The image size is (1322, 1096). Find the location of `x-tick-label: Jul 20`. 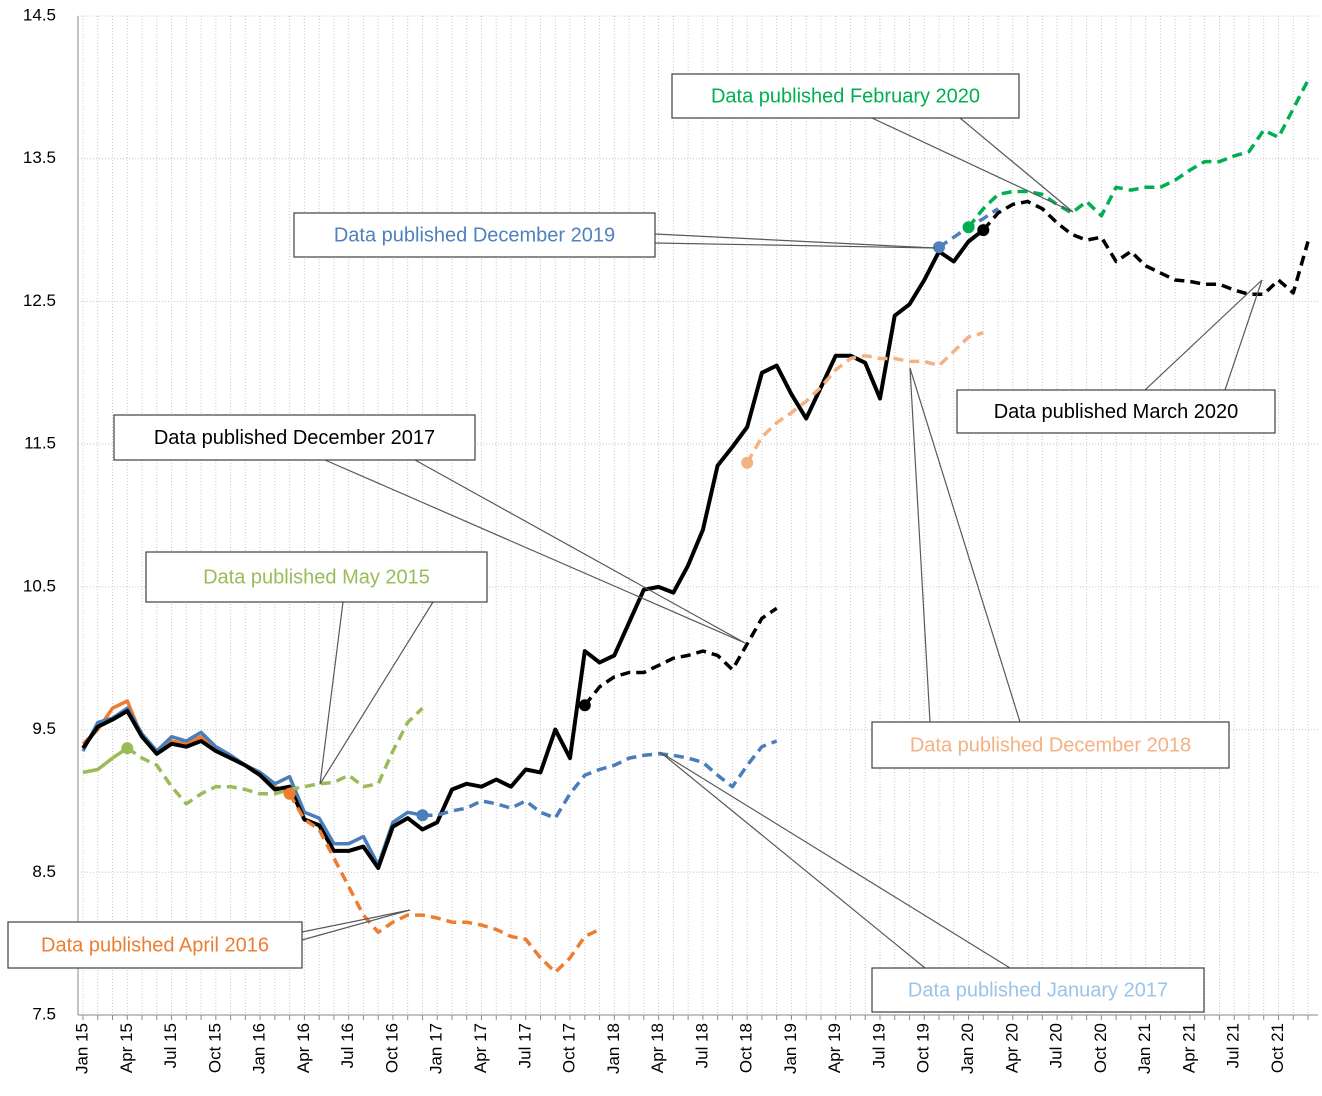

x-tick-label: Jul 20 is located at coordinates (1056, 1045).